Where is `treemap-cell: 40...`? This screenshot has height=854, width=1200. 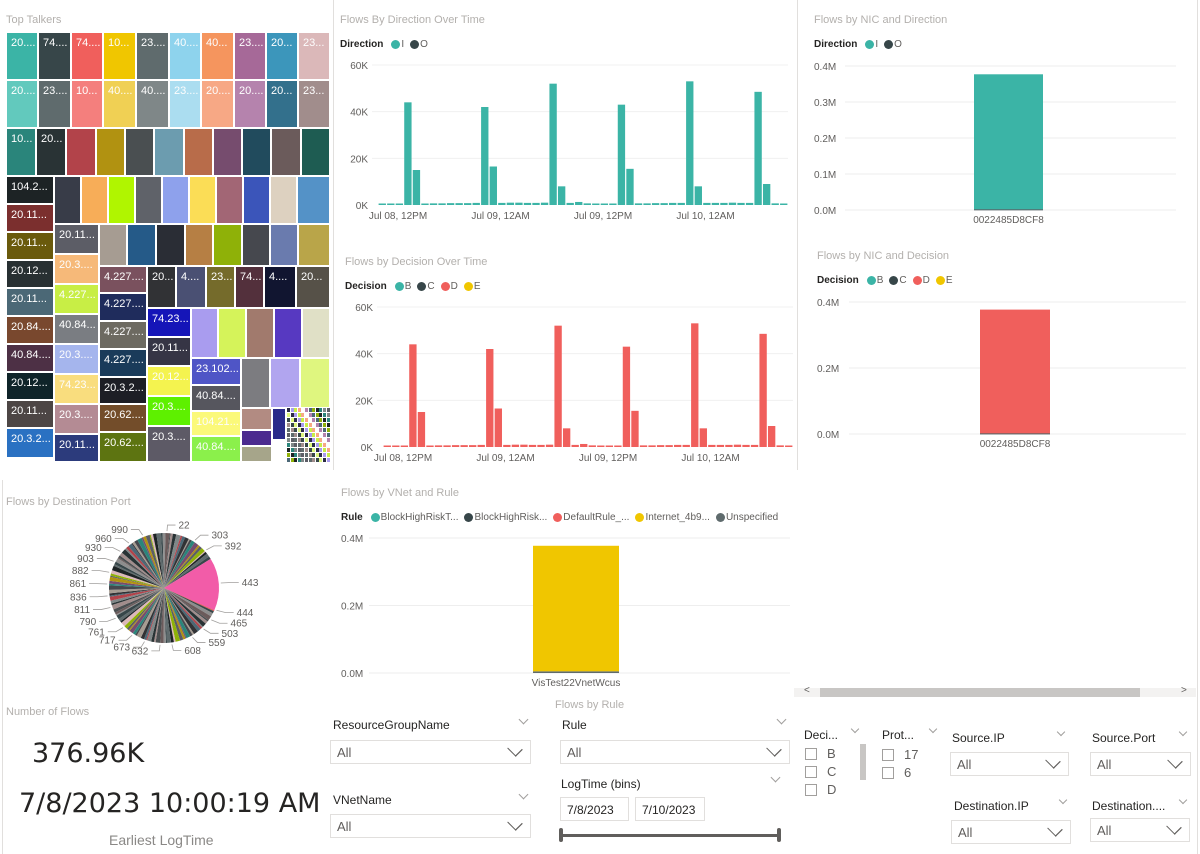 treemap-cell: 40... is located at coordinates (217, 56).